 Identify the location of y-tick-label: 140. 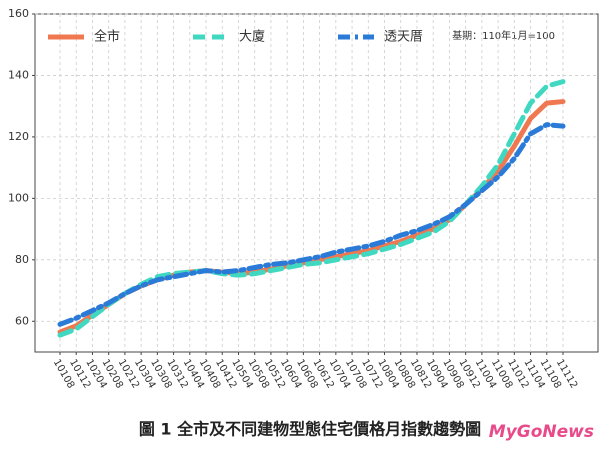
(18, 74).